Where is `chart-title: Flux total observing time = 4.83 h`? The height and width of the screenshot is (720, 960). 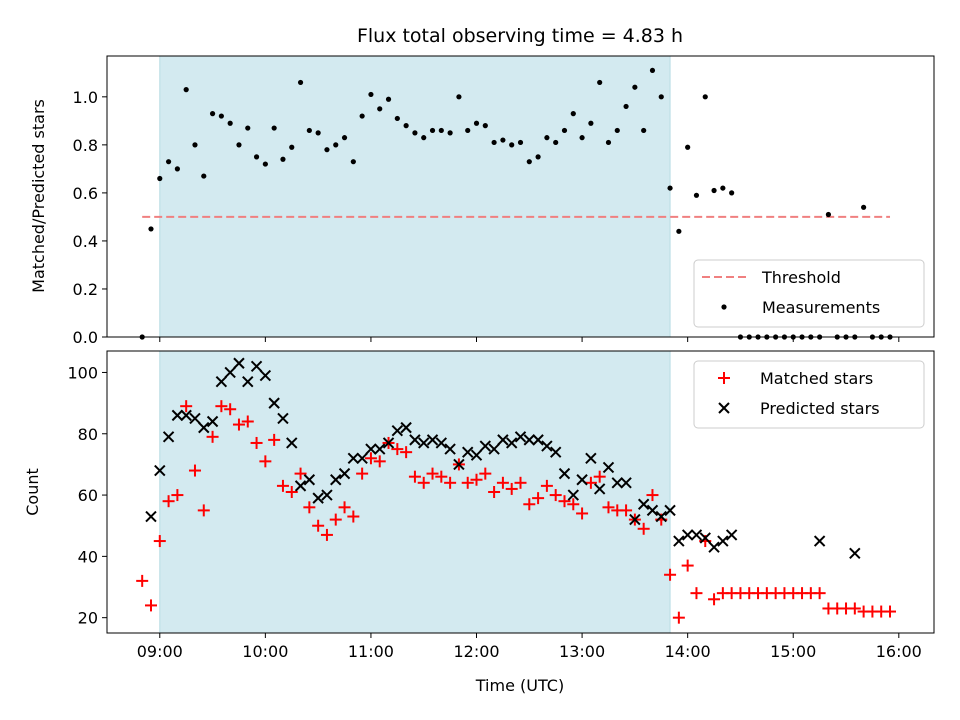
chart-title: Flux total observing time = 4.83 h is located at coordinates (520, 36).